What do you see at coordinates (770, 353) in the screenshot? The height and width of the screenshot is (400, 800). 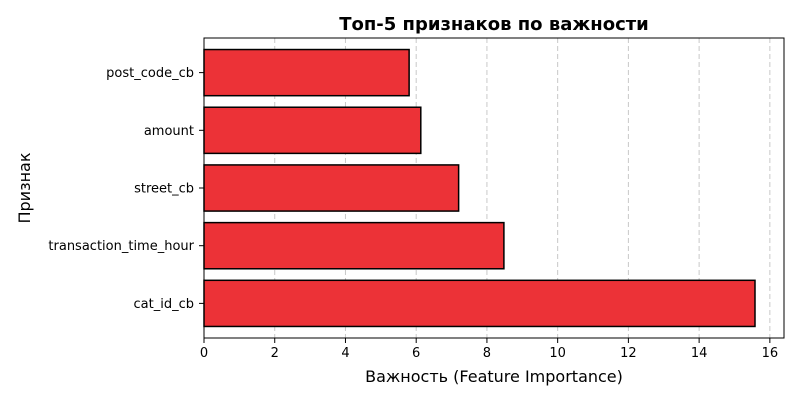 I see `x-tick-label: 16` at bounding box center [770, 353].